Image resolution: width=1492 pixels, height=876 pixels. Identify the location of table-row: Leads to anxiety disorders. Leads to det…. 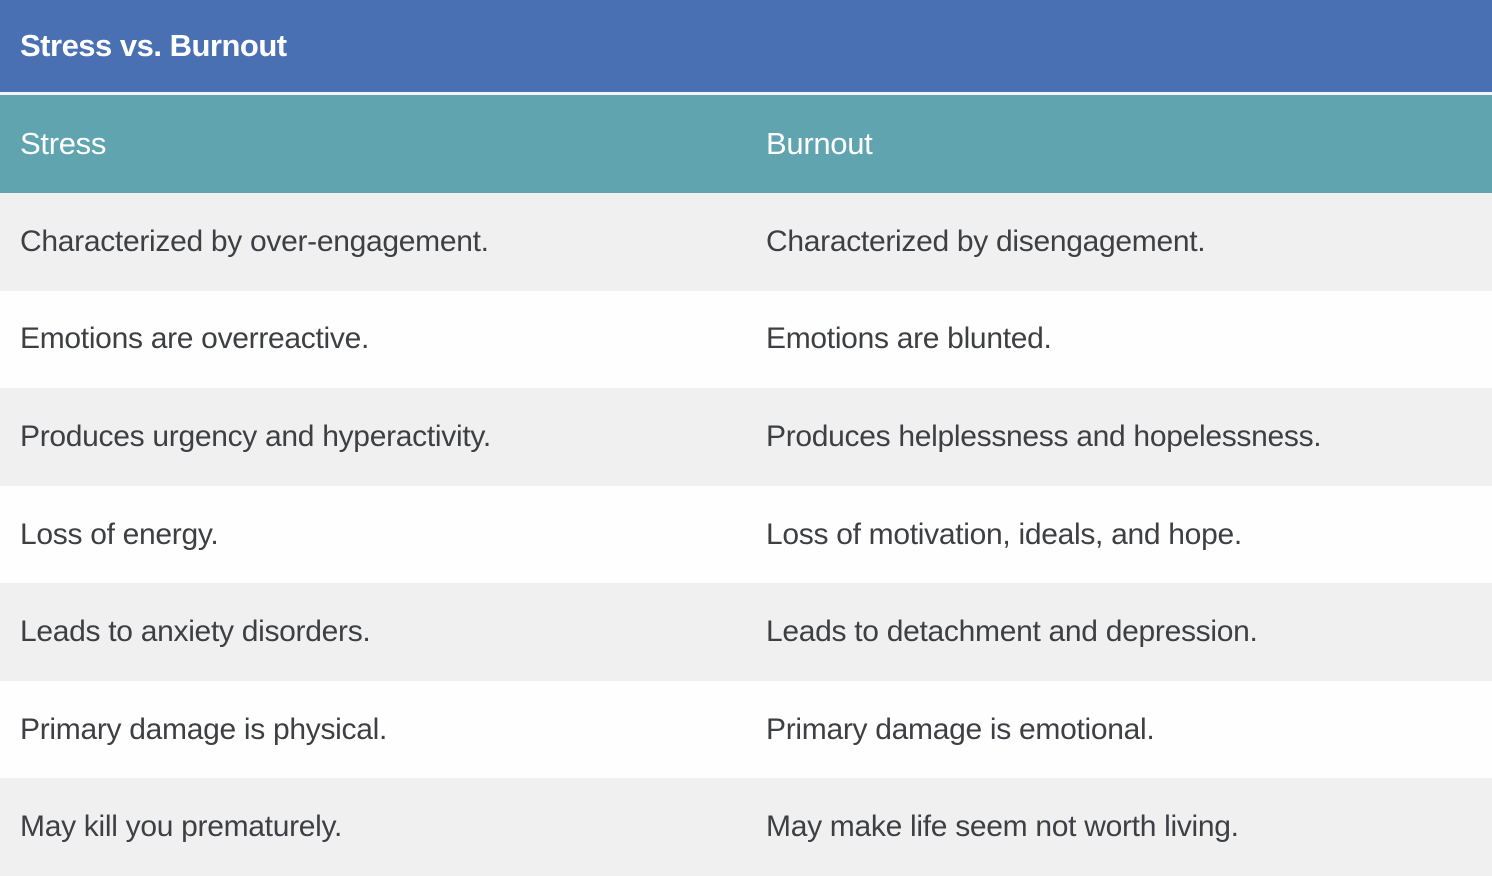
(746, 632).